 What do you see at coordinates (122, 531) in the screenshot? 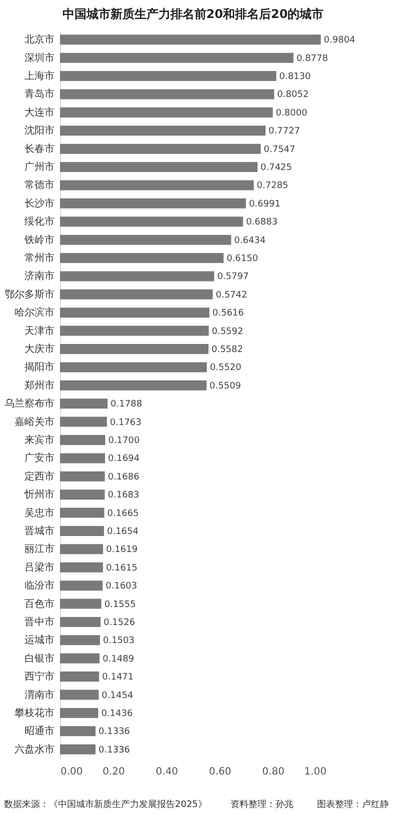
I see `data-label: 0.1654` at bounding box center [122, 531].